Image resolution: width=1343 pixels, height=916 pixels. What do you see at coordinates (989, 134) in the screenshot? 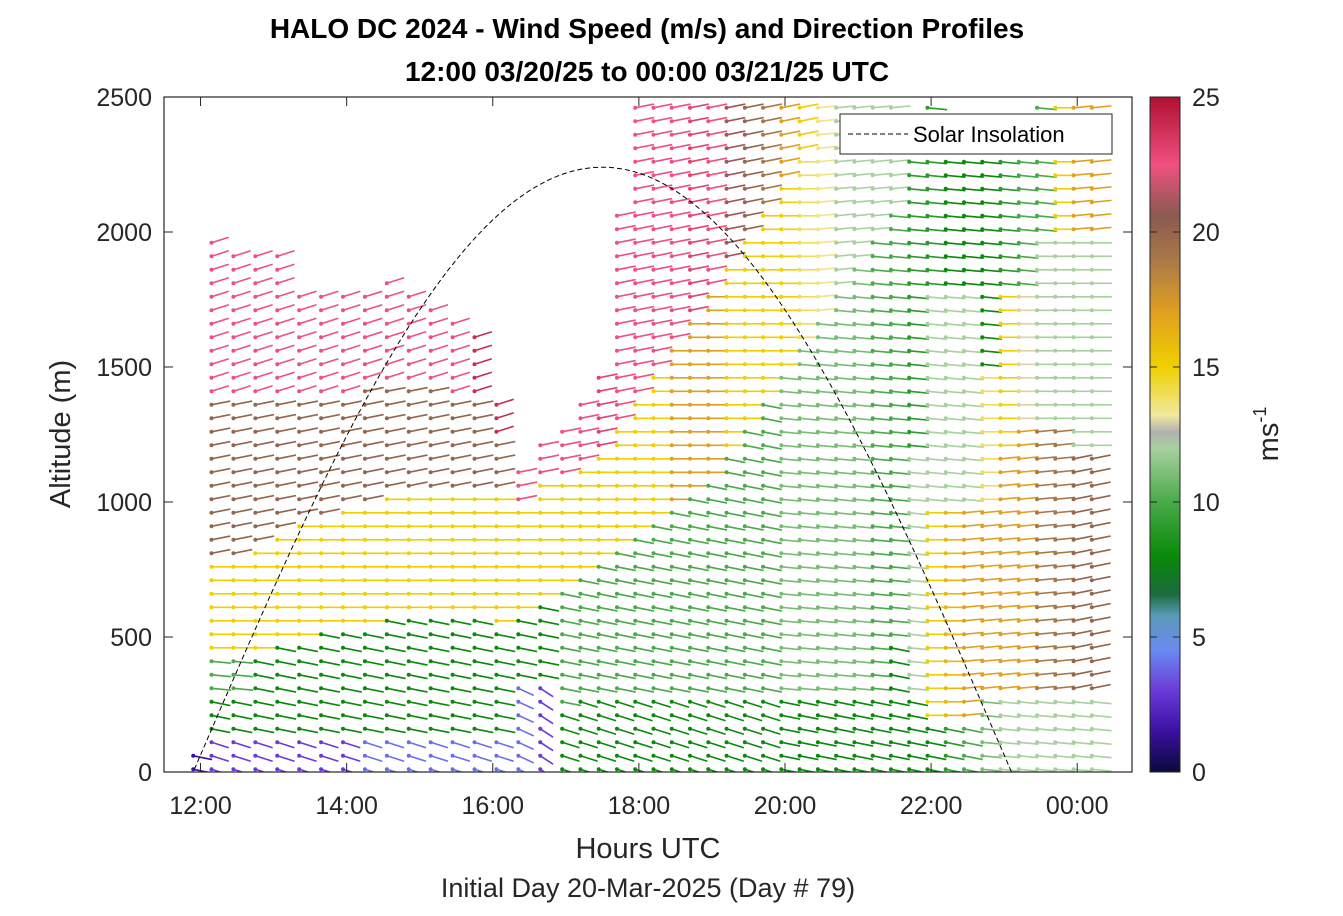
I see `legend-entry-solar-insolation: Solar Insolation` at bounding box center [989, 134].